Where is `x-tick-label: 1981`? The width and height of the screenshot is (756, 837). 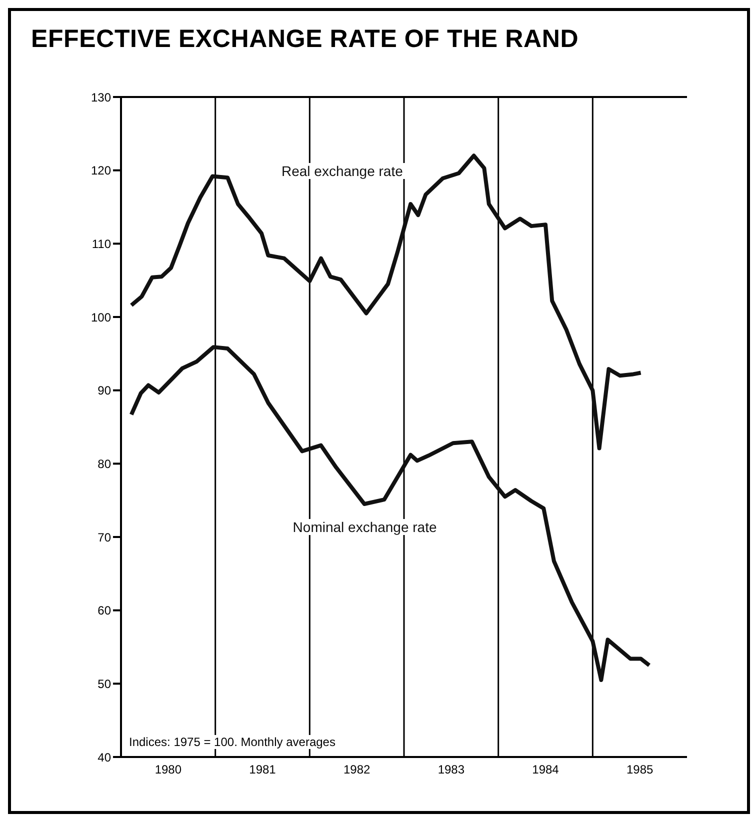
x-tick-label: 1981 is located at coordinates (262, 769).